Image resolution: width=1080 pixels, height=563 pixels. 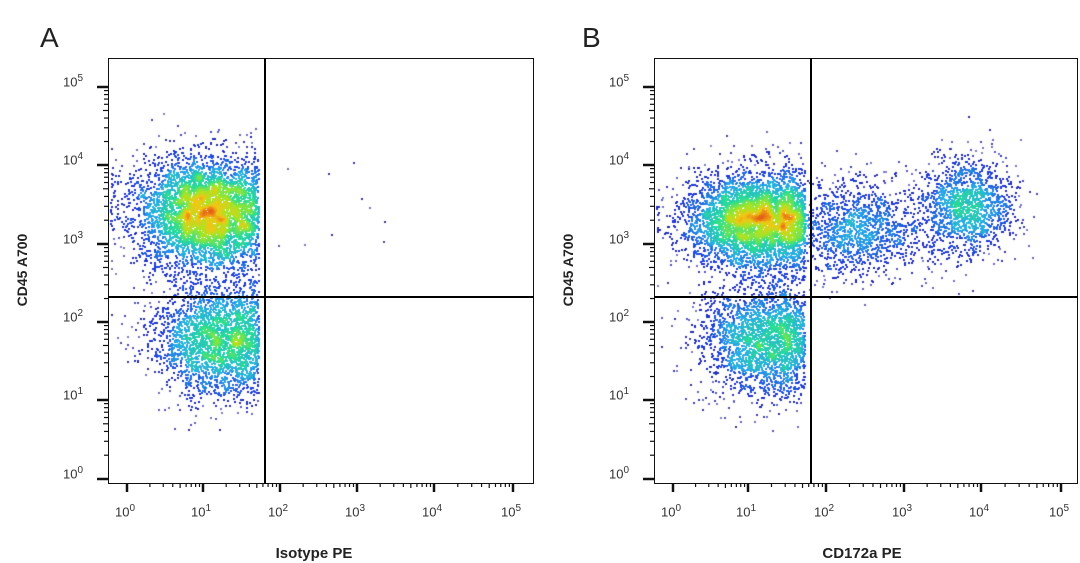 I want to click on panel-b-gate-vertical, so click(x=811, y=271).